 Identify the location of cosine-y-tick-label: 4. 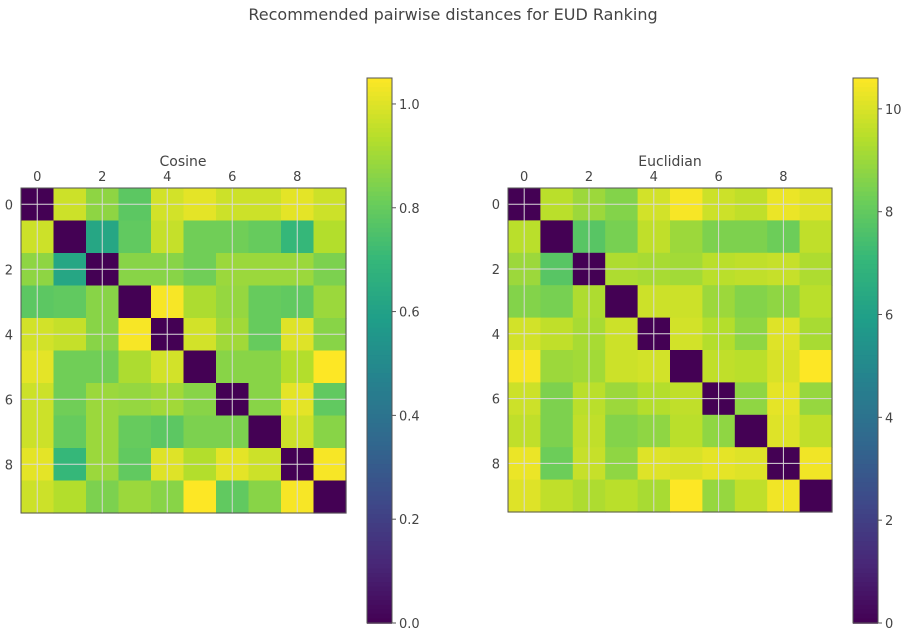
(9, 335).